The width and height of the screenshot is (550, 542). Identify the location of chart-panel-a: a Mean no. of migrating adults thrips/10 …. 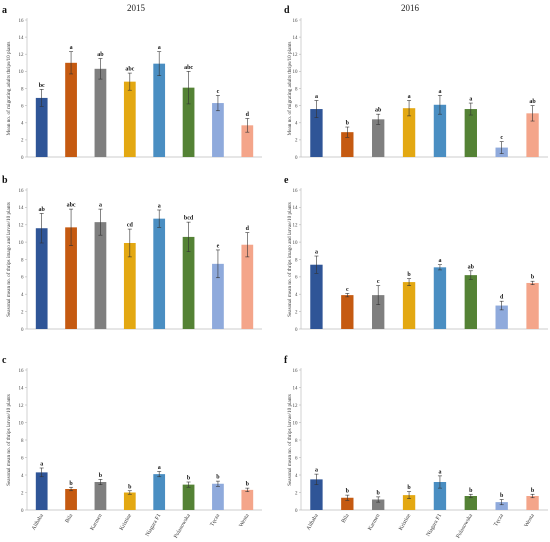
(132, 83).